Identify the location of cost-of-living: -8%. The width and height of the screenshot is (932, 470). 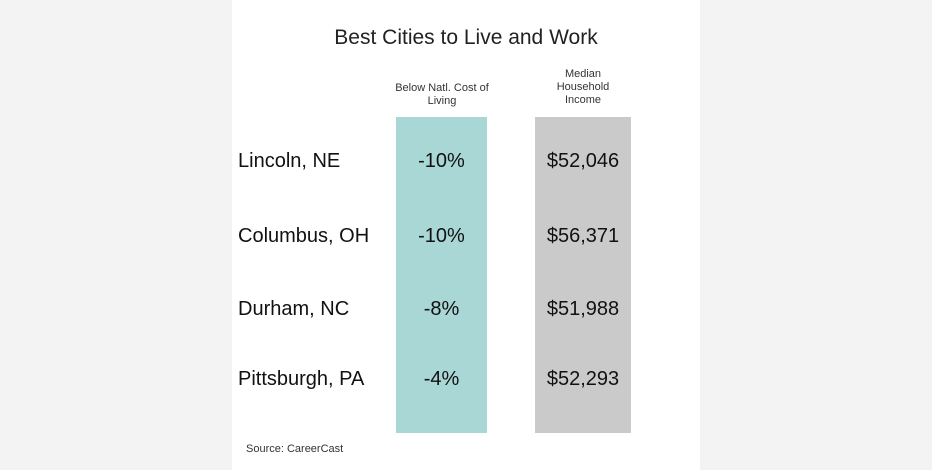
(441, 309).